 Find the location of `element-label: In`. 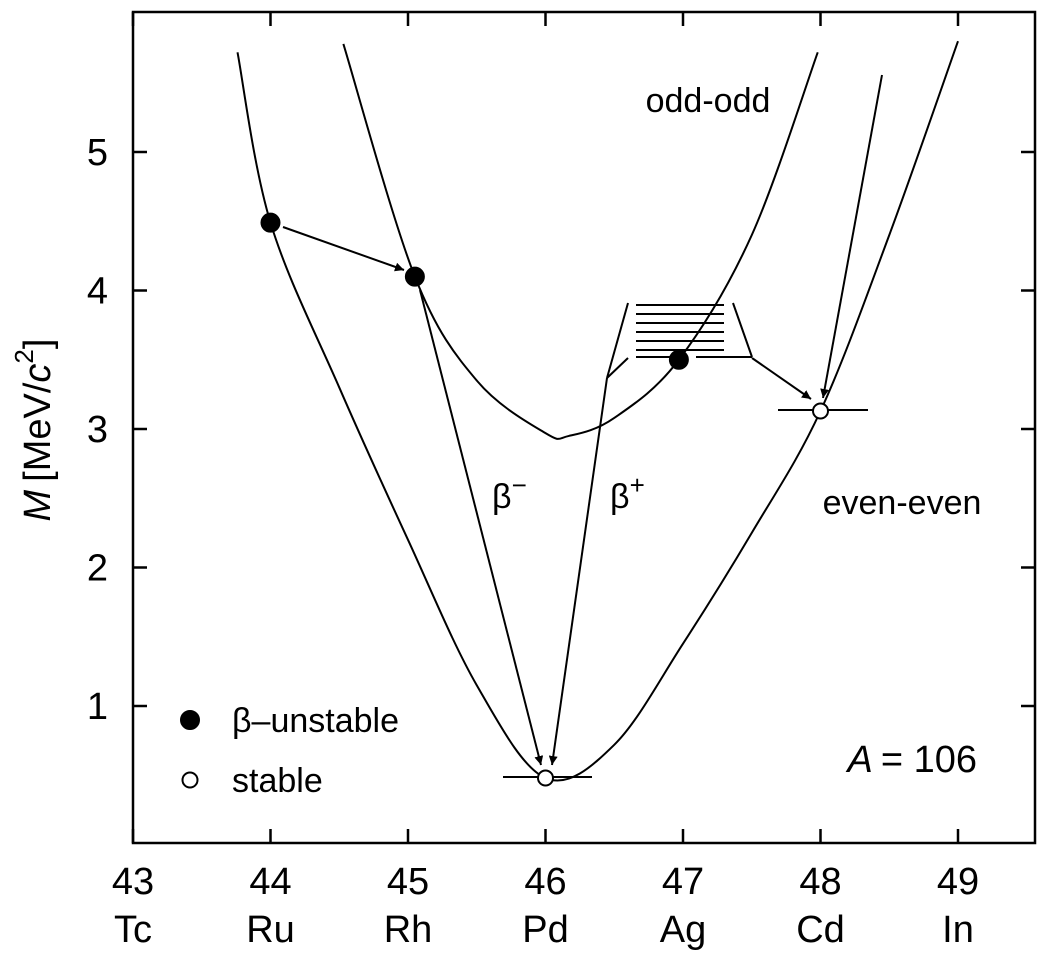

element-label: In is located at coordinates (958, 930).